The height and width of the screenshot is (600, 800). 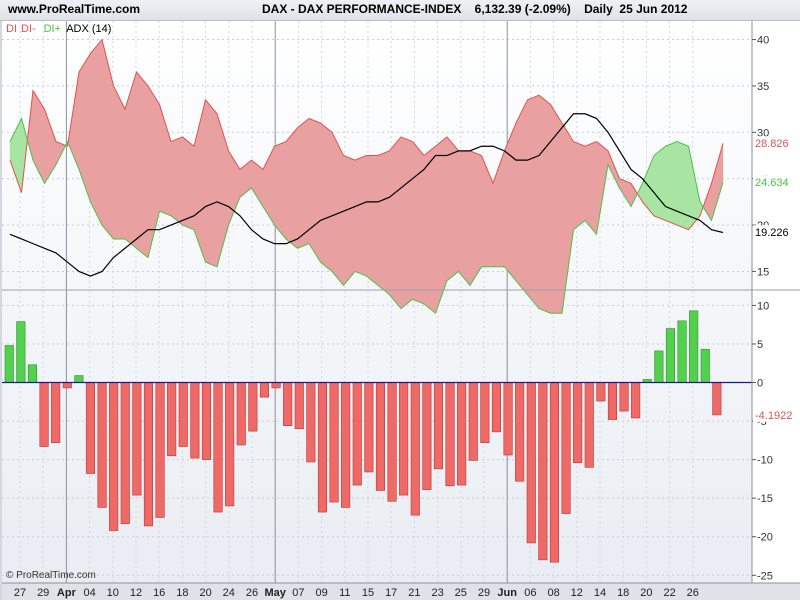 What do you see at coordinates (669, 593) in the screenshot?
I see `x-tick-label: 22` at bounding box center [669, 593].